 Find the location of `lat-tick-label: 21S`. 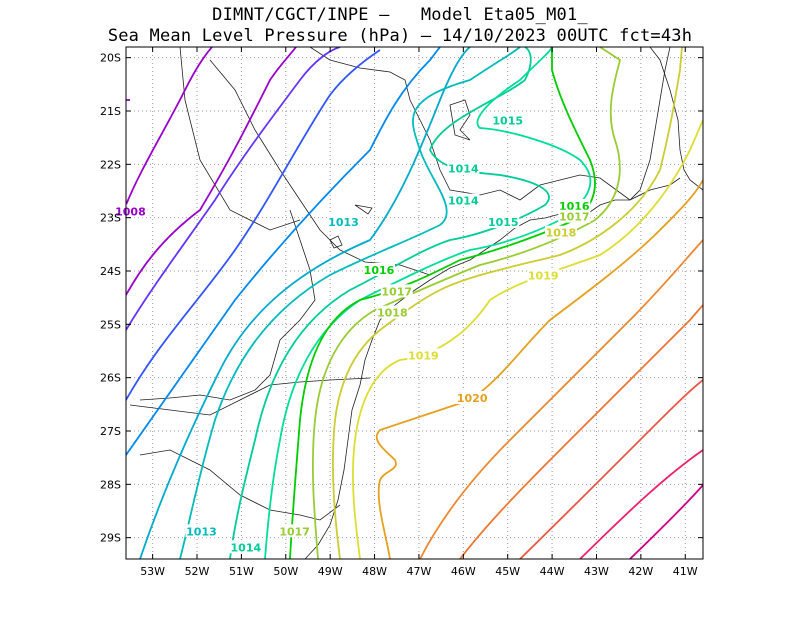

lat-tick-label: 21S is located at coordinates (110, 111).